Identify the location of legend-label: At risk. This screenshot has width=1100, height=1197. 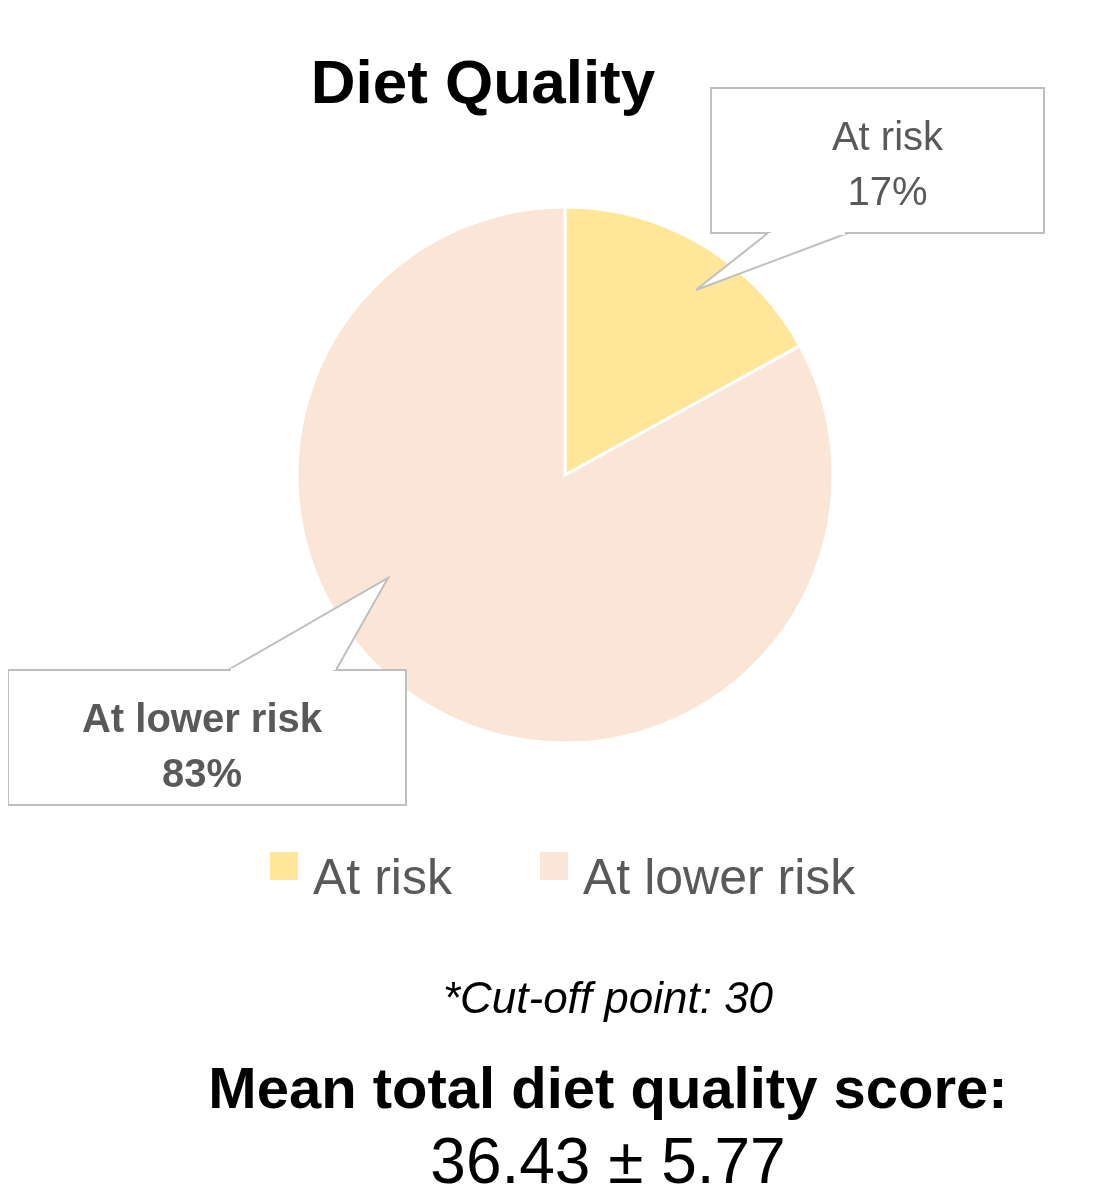
(383, 877).